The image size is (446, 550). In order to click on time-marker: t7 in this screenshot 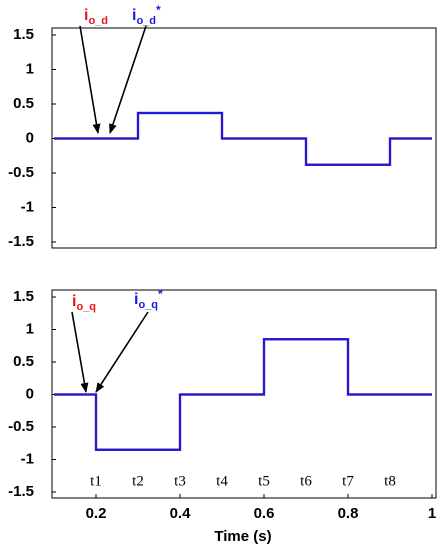, I will do `click(348, 481)`.